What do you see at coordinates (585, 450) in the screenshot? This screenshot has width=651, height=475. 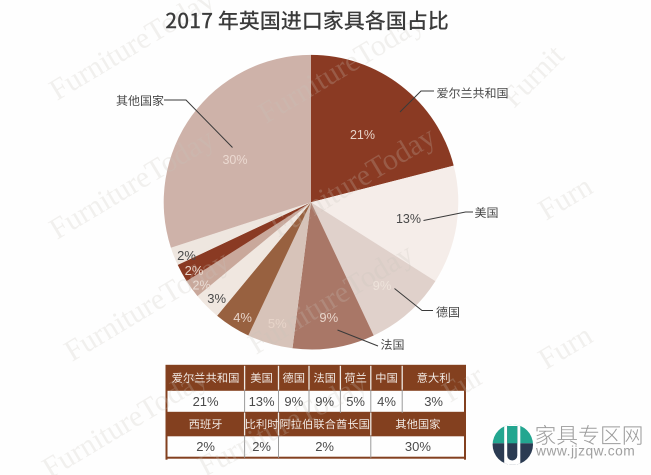 I see `svg-text: www.jjzqw.com` at bounding box center [585, 450].